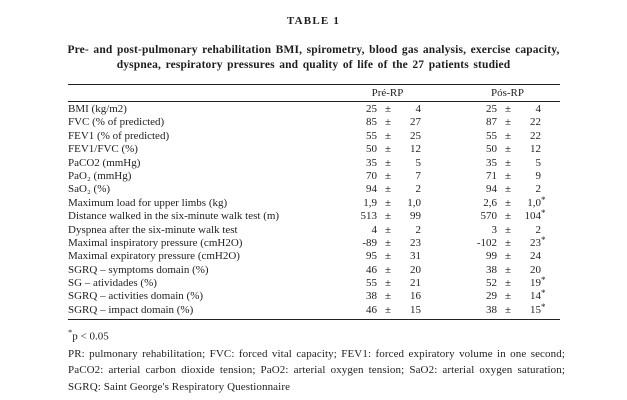  What do you see at coordinates (418, 162) in the screenshot?
I see `pre-sd: 5` at bounding box center [418, 162].